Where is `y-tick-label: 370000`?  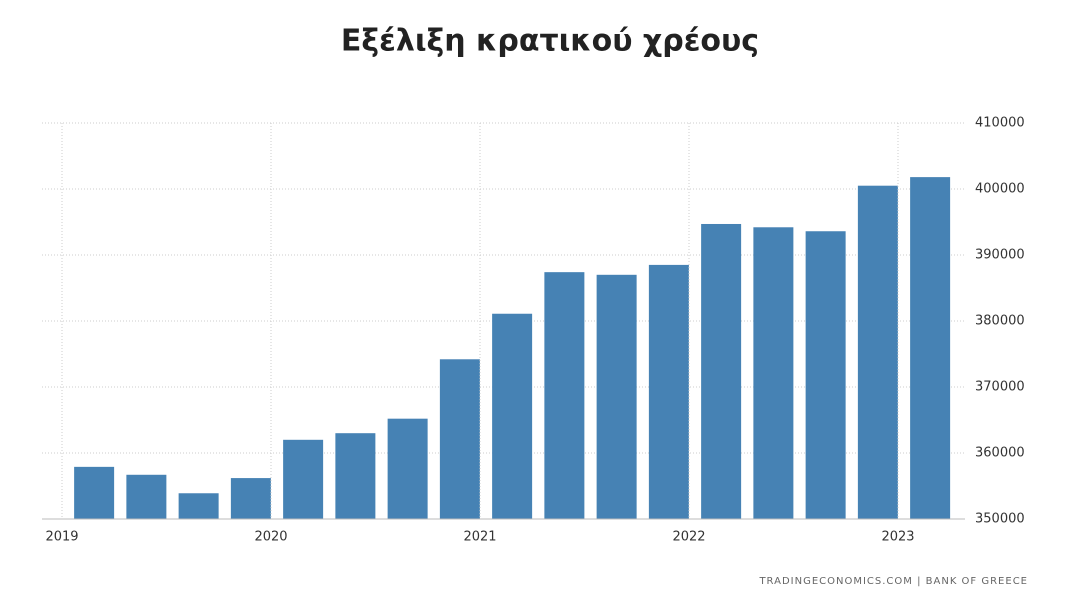
y-tick-label: 370000 is located at coordinates (1000, 387).